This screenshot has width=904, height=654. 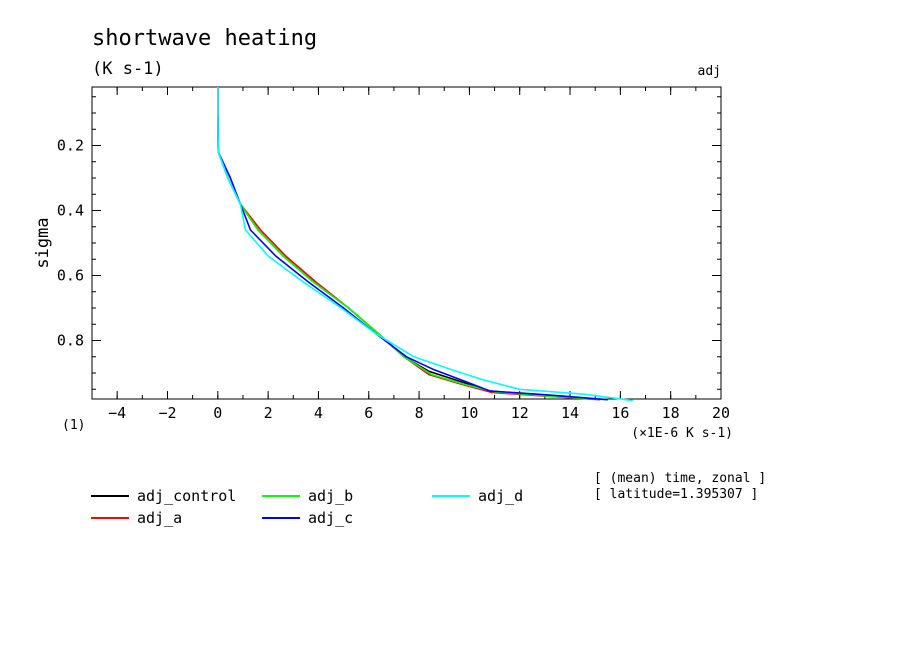 What do you see at coordinates (70, 276) in the screenshot?
I see `y-tick-label: 0.6` at bounding box center [70, 276].